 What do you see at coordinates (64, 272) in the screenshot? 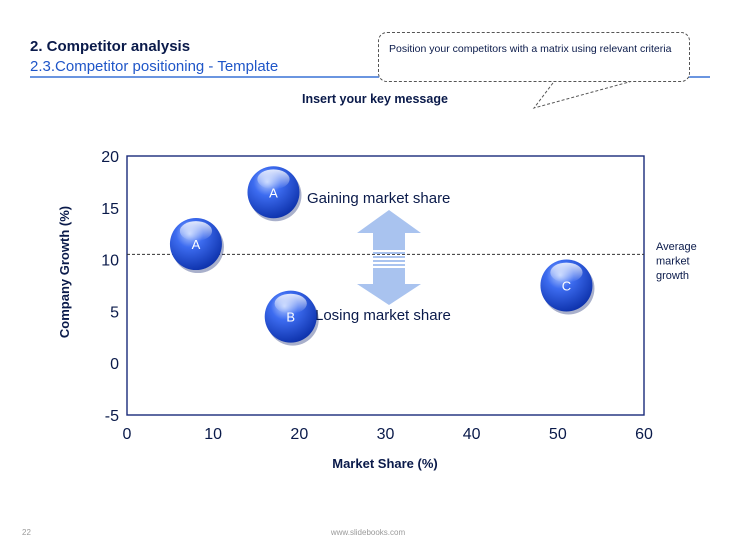
I see `y-axis-label: Company Growth (%)` at bounding box center [64, 272].